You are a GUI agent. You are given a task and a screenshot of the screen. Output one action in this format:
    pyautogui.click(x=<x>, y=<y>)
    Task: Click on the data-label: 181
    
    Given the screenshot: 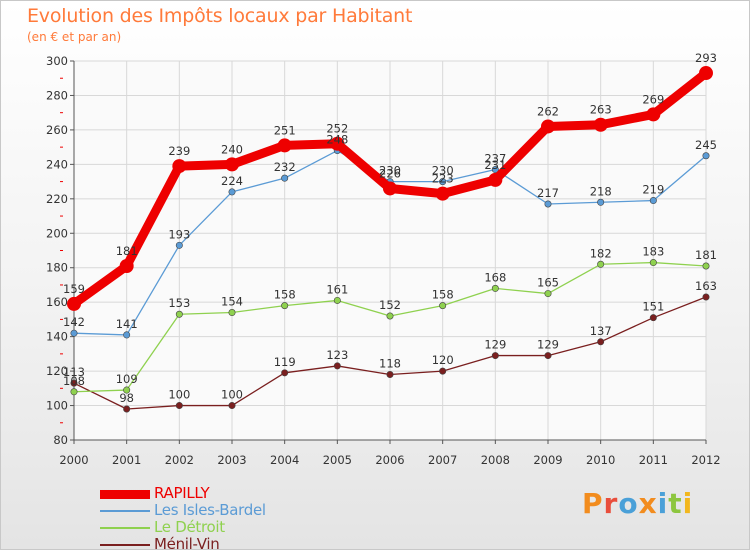 What is the action you would take?
    pyautogui.click(x=706, y=255)
    